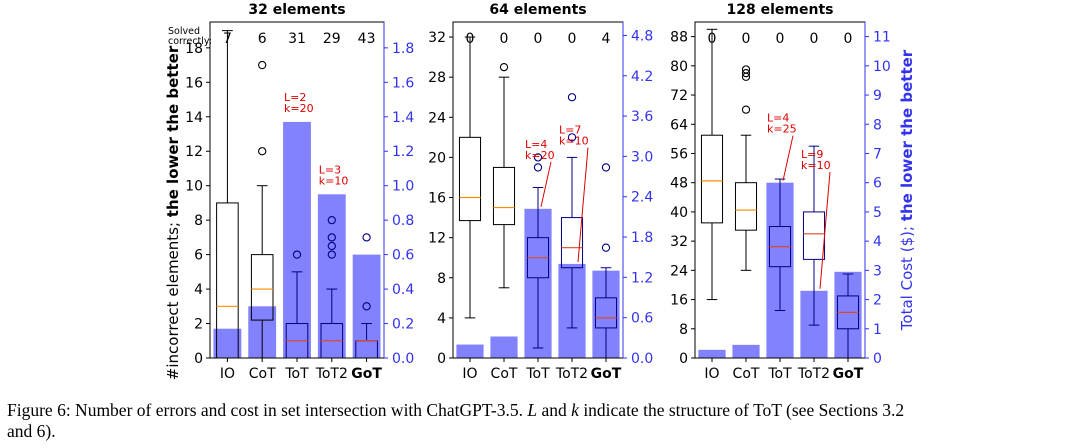  What do you see at coordinates (570, 130) in the screenshot?
I see `annotation-ToT2: L=7` at bounding box center [570, 130].